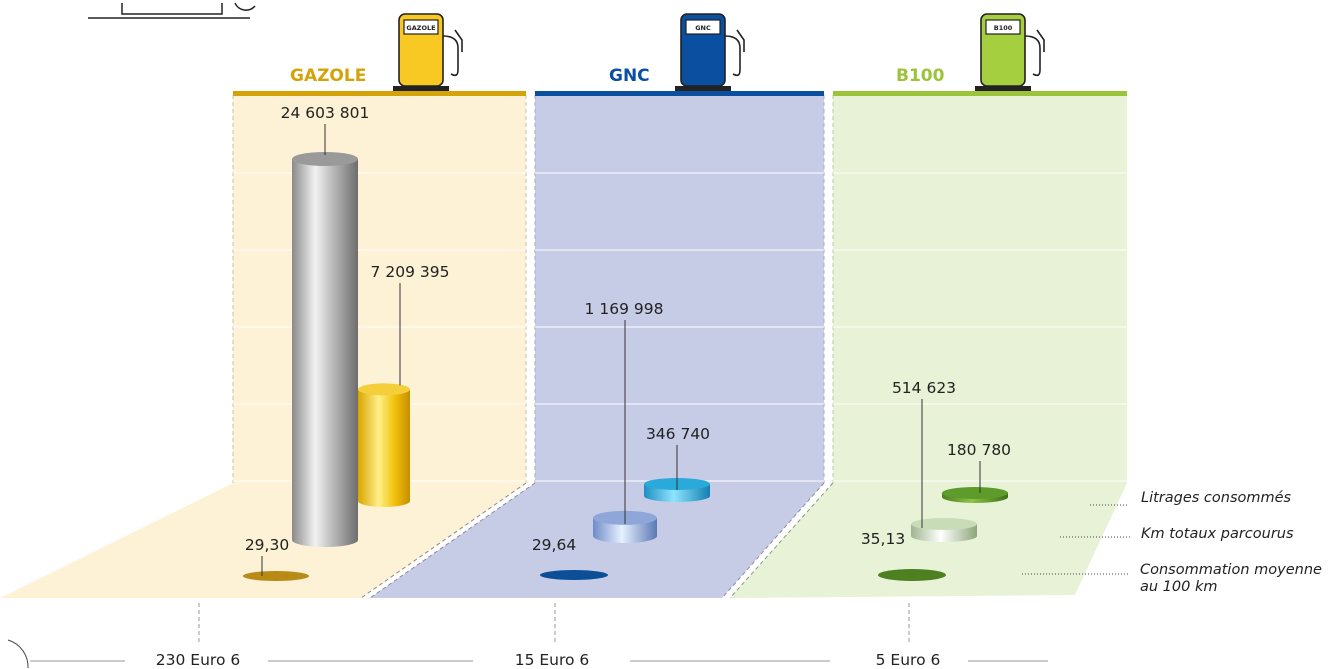 This screenshot has height=669, width=1338. Describe the element at coordinates (678, 434) in the screenshot. I see `litres-label-gnc: 346 740` at that location.